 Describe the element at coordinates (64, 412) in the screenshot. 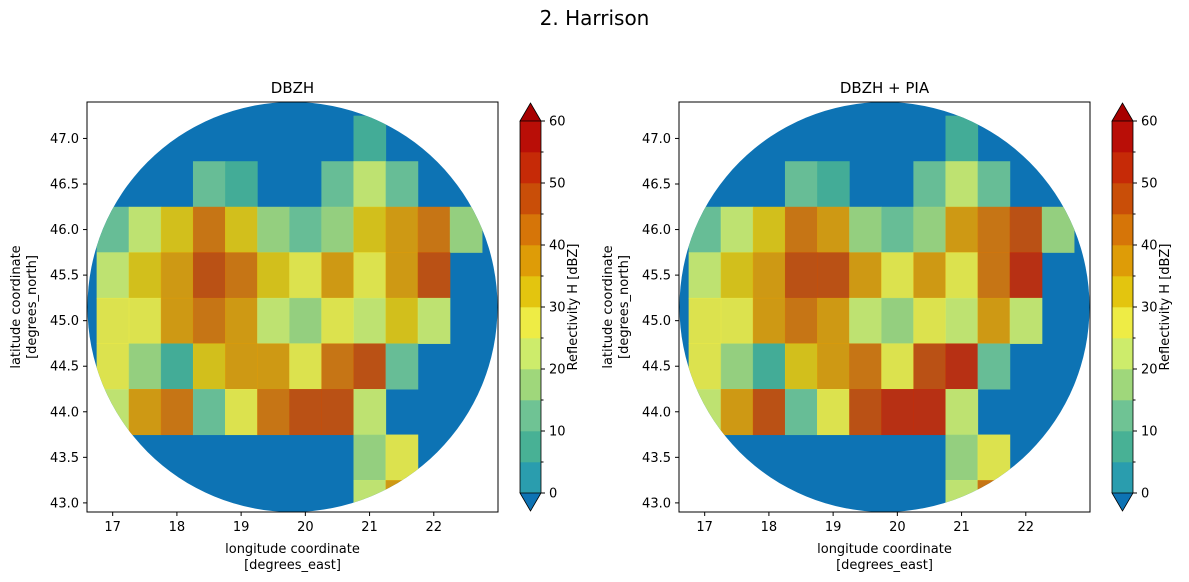

I see `y-tick-label: 44.0` at that location.